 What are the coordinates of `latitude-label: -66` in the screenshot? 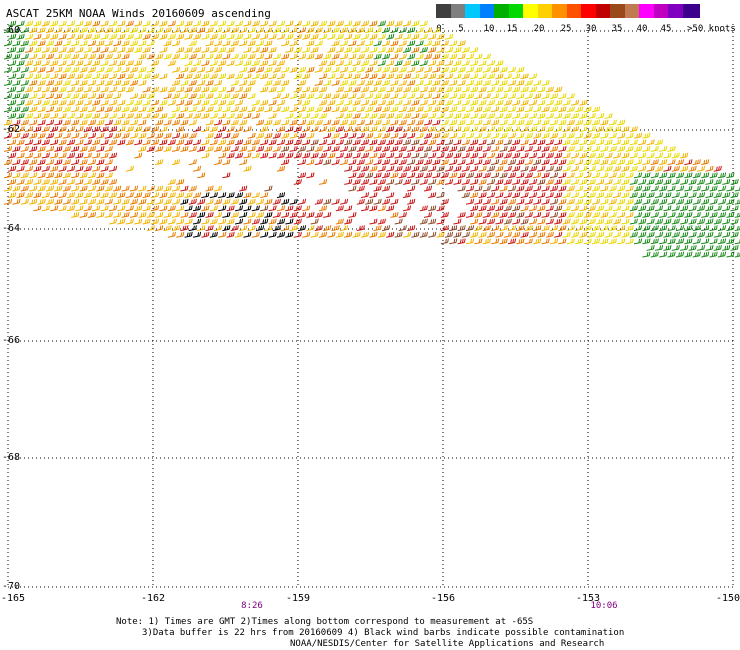 It's located at (11, 340).